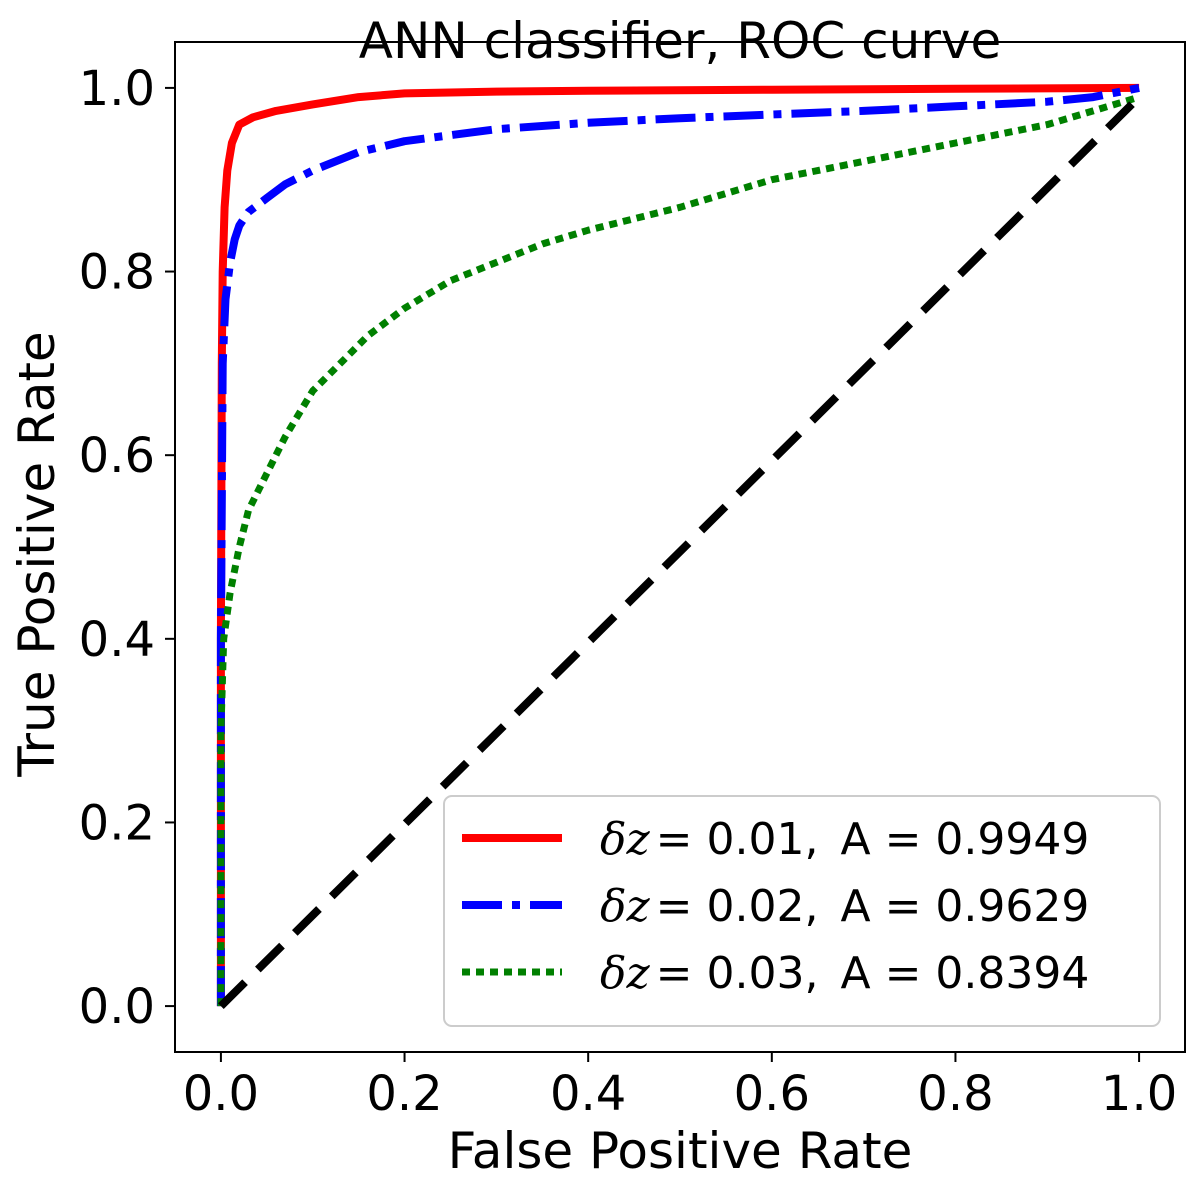  What do you see at coordinates (117, 640) in the screenshot?
I see `y-tick-label-2: 0.4` at bounding box center [117, 640].